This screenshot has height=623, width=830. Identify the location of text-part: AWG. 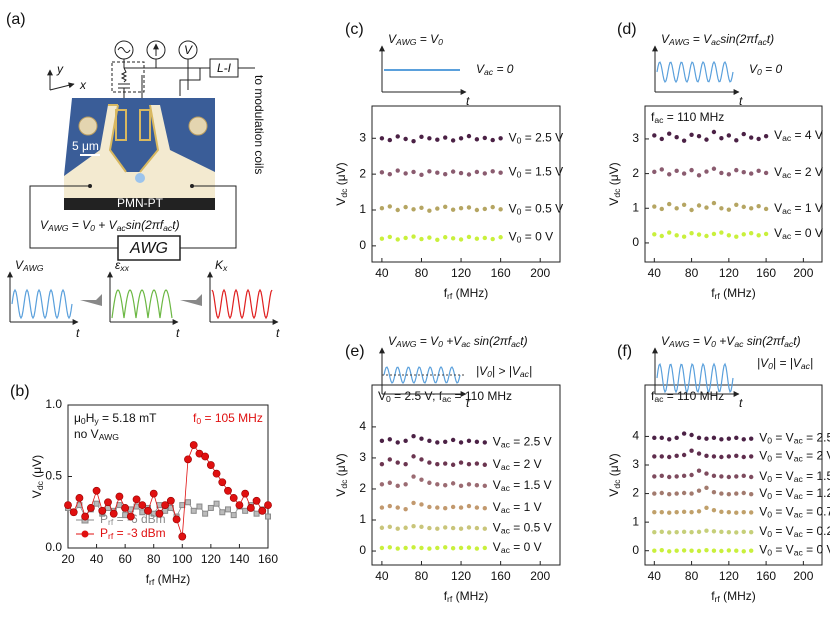
(406, 42).